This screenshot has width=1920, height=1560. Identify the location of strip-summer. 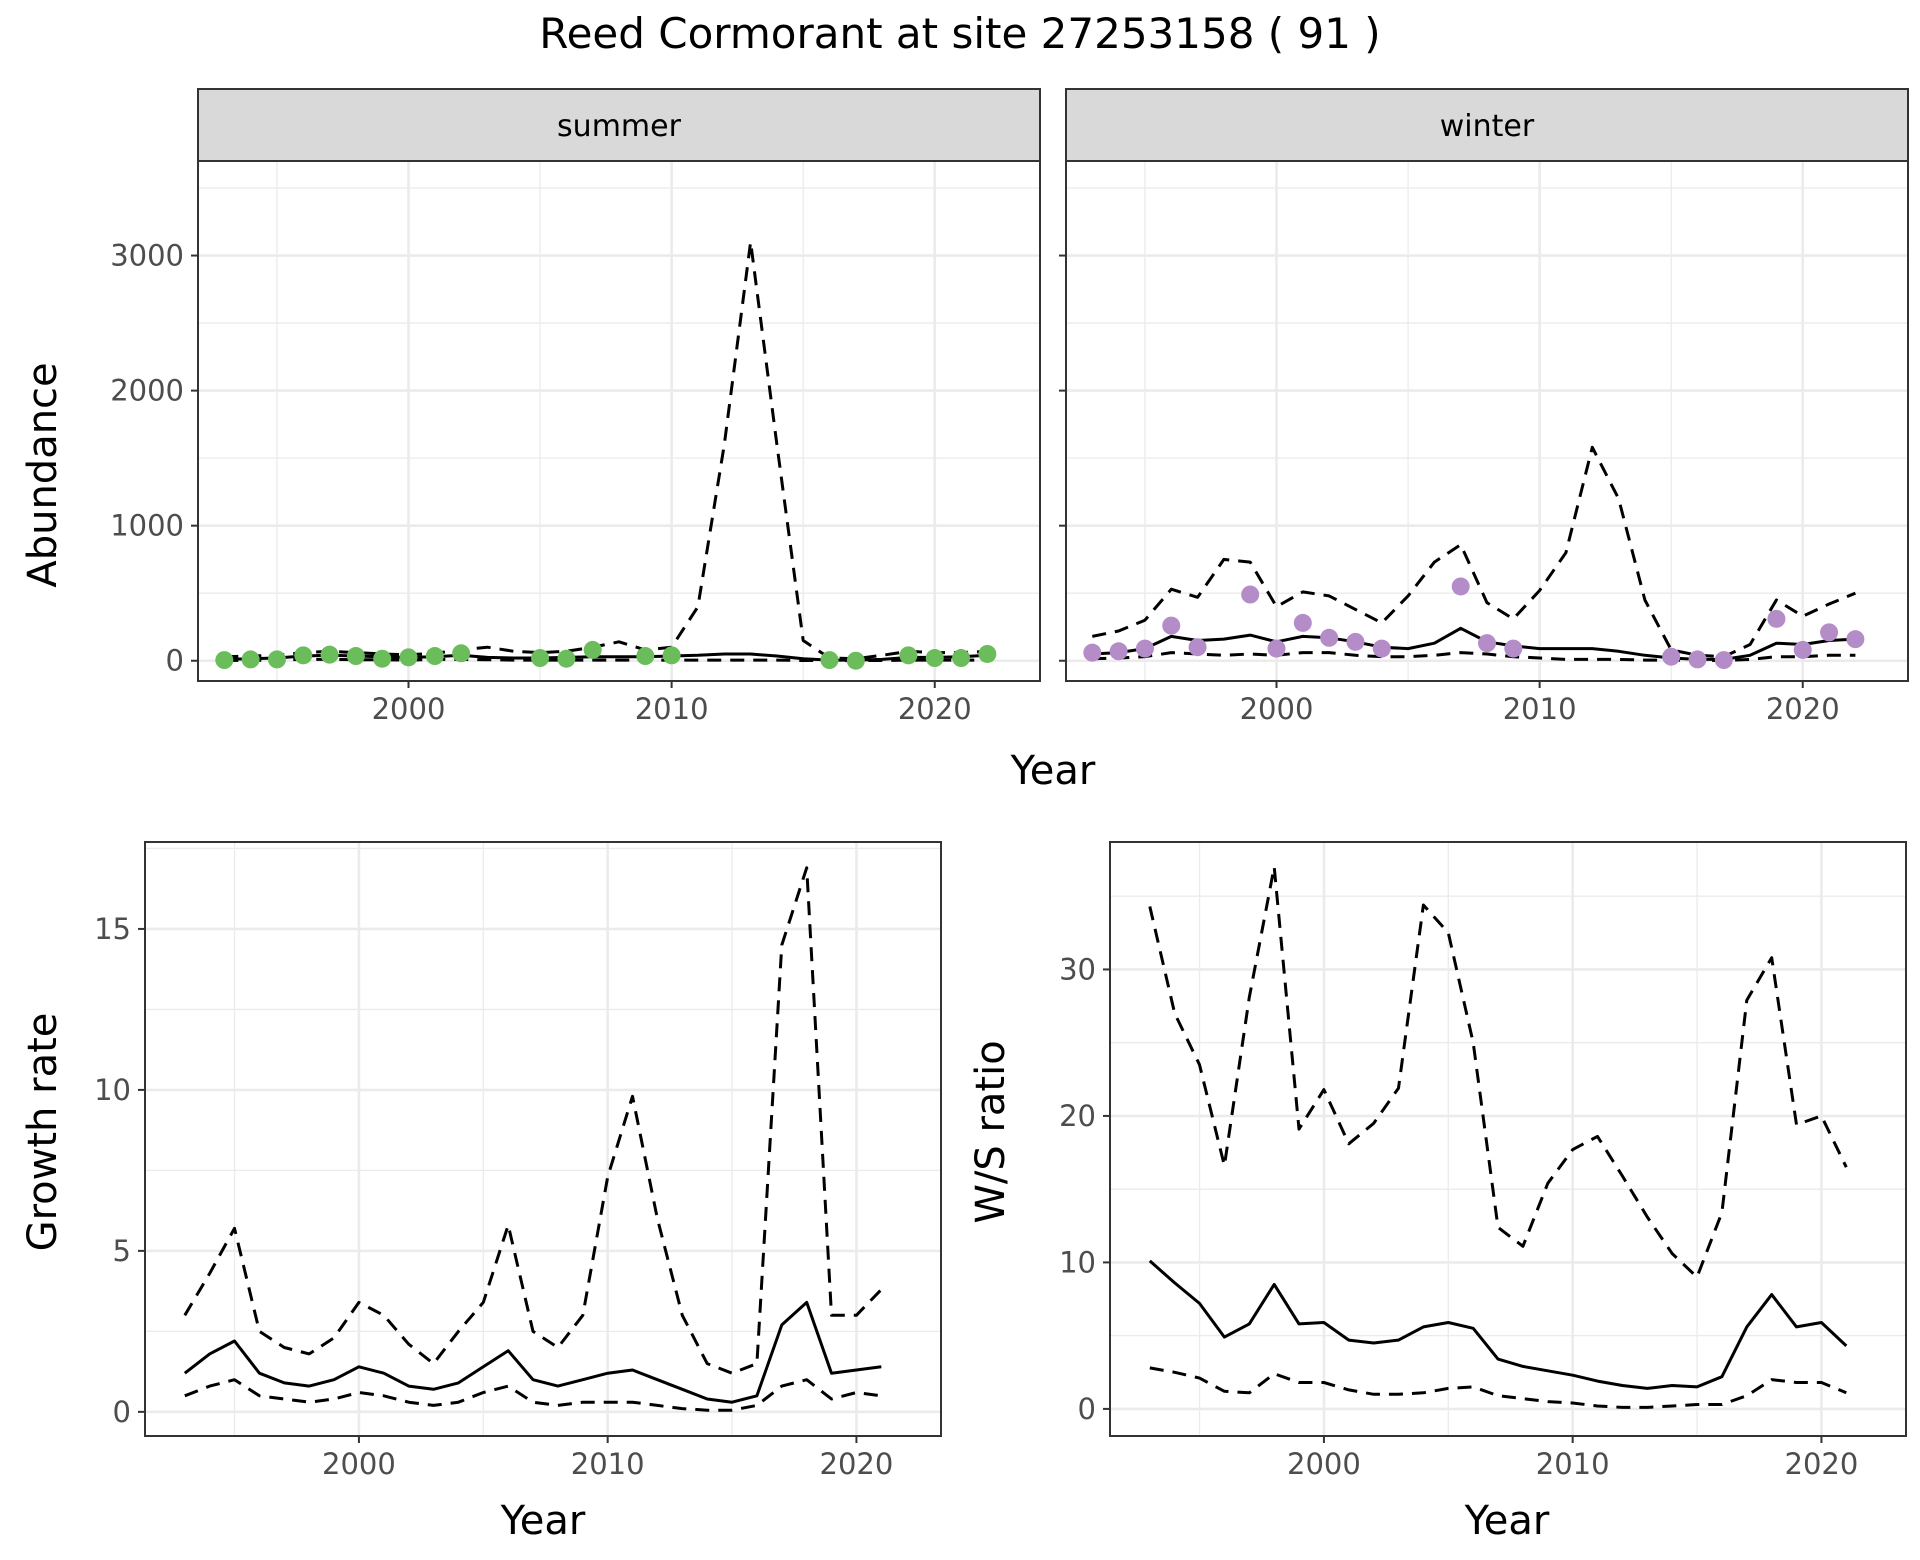
(619, 125).